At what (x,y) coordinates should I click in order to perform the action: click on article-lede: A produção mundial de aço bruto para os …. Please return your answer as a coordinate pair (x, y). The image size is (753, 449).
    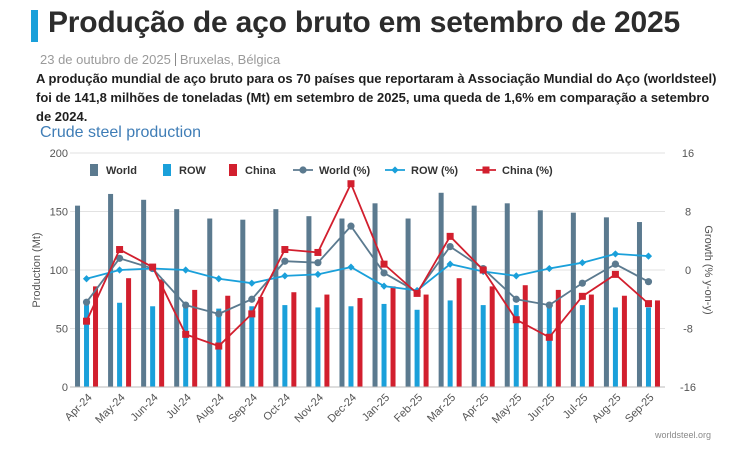
    Looking at the image, I should click on (376, 97).